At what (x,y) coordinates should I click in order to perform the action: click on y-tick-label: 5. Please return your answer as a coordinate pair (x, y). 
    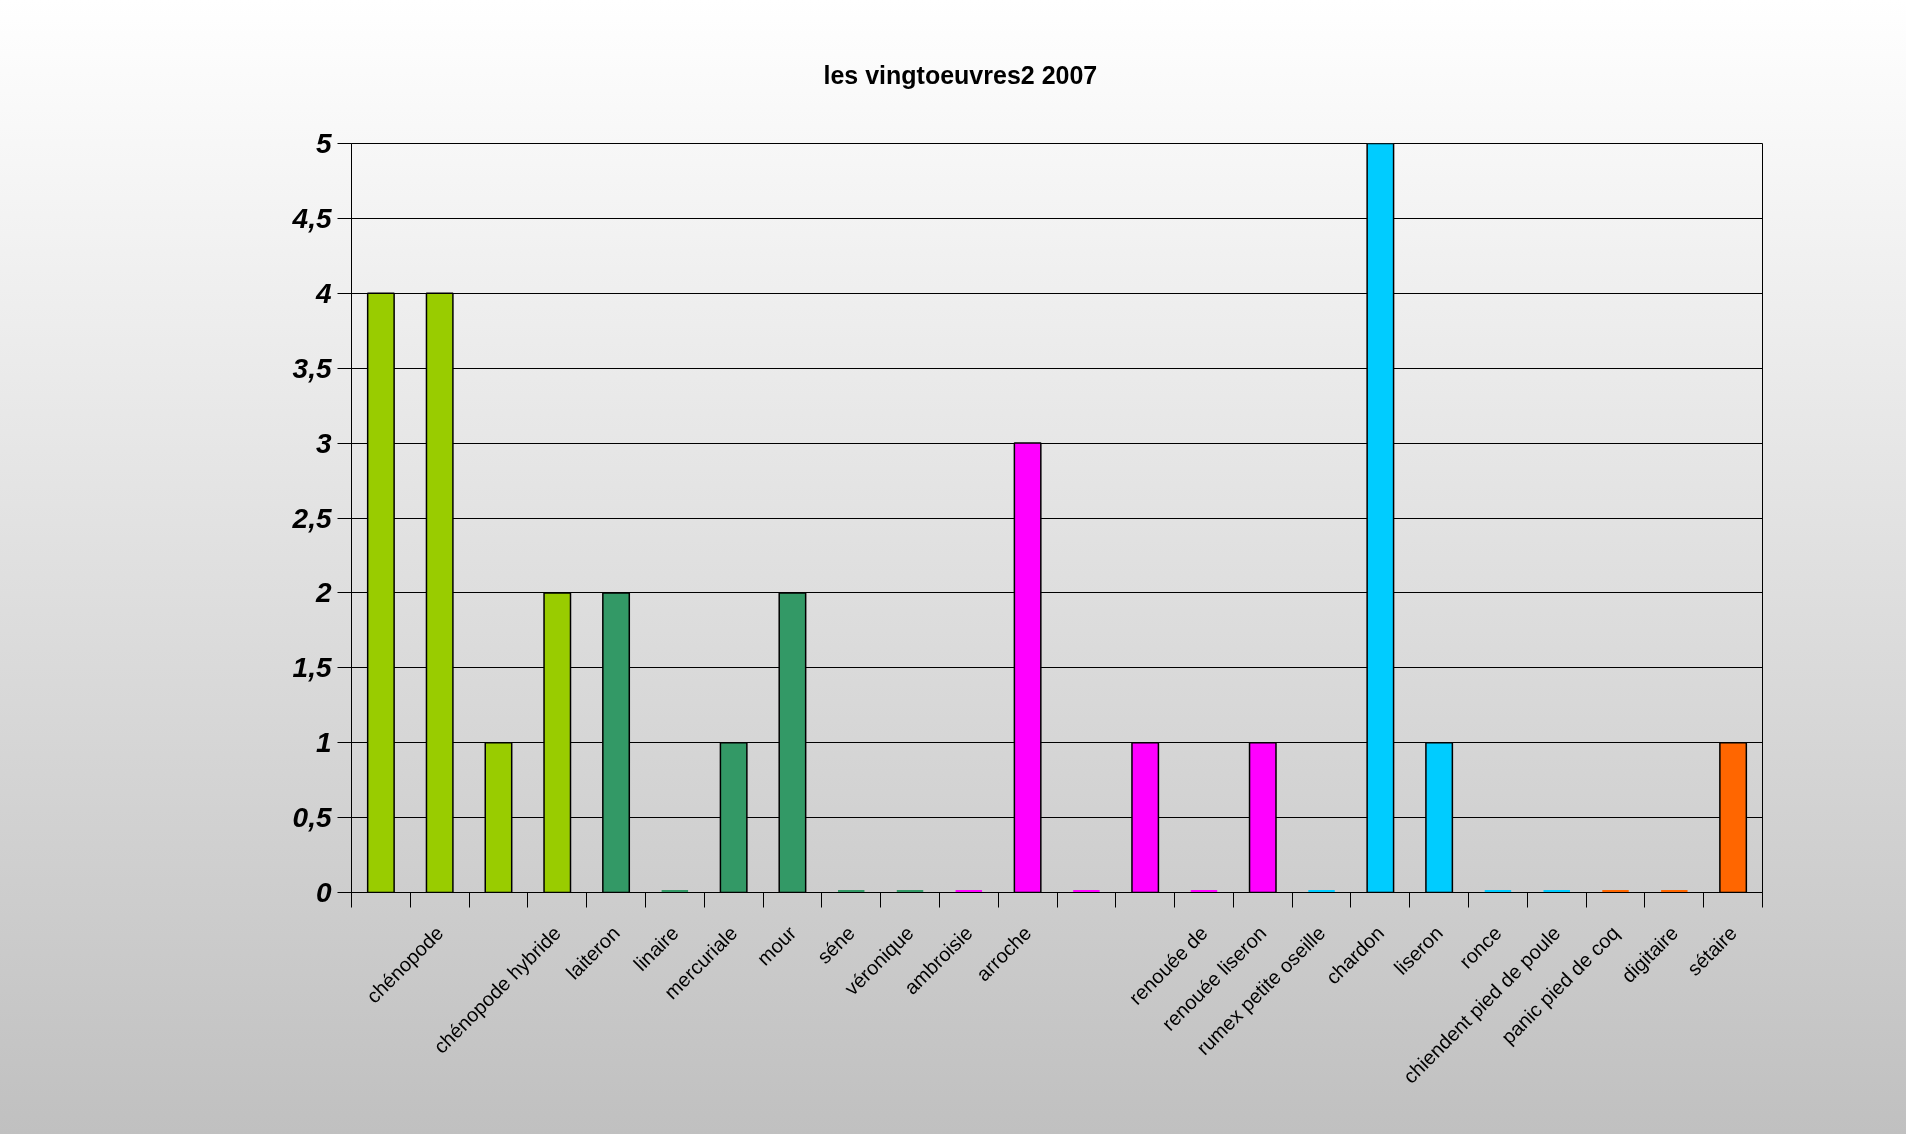
    Looking at the image, I should click on (323, 143).